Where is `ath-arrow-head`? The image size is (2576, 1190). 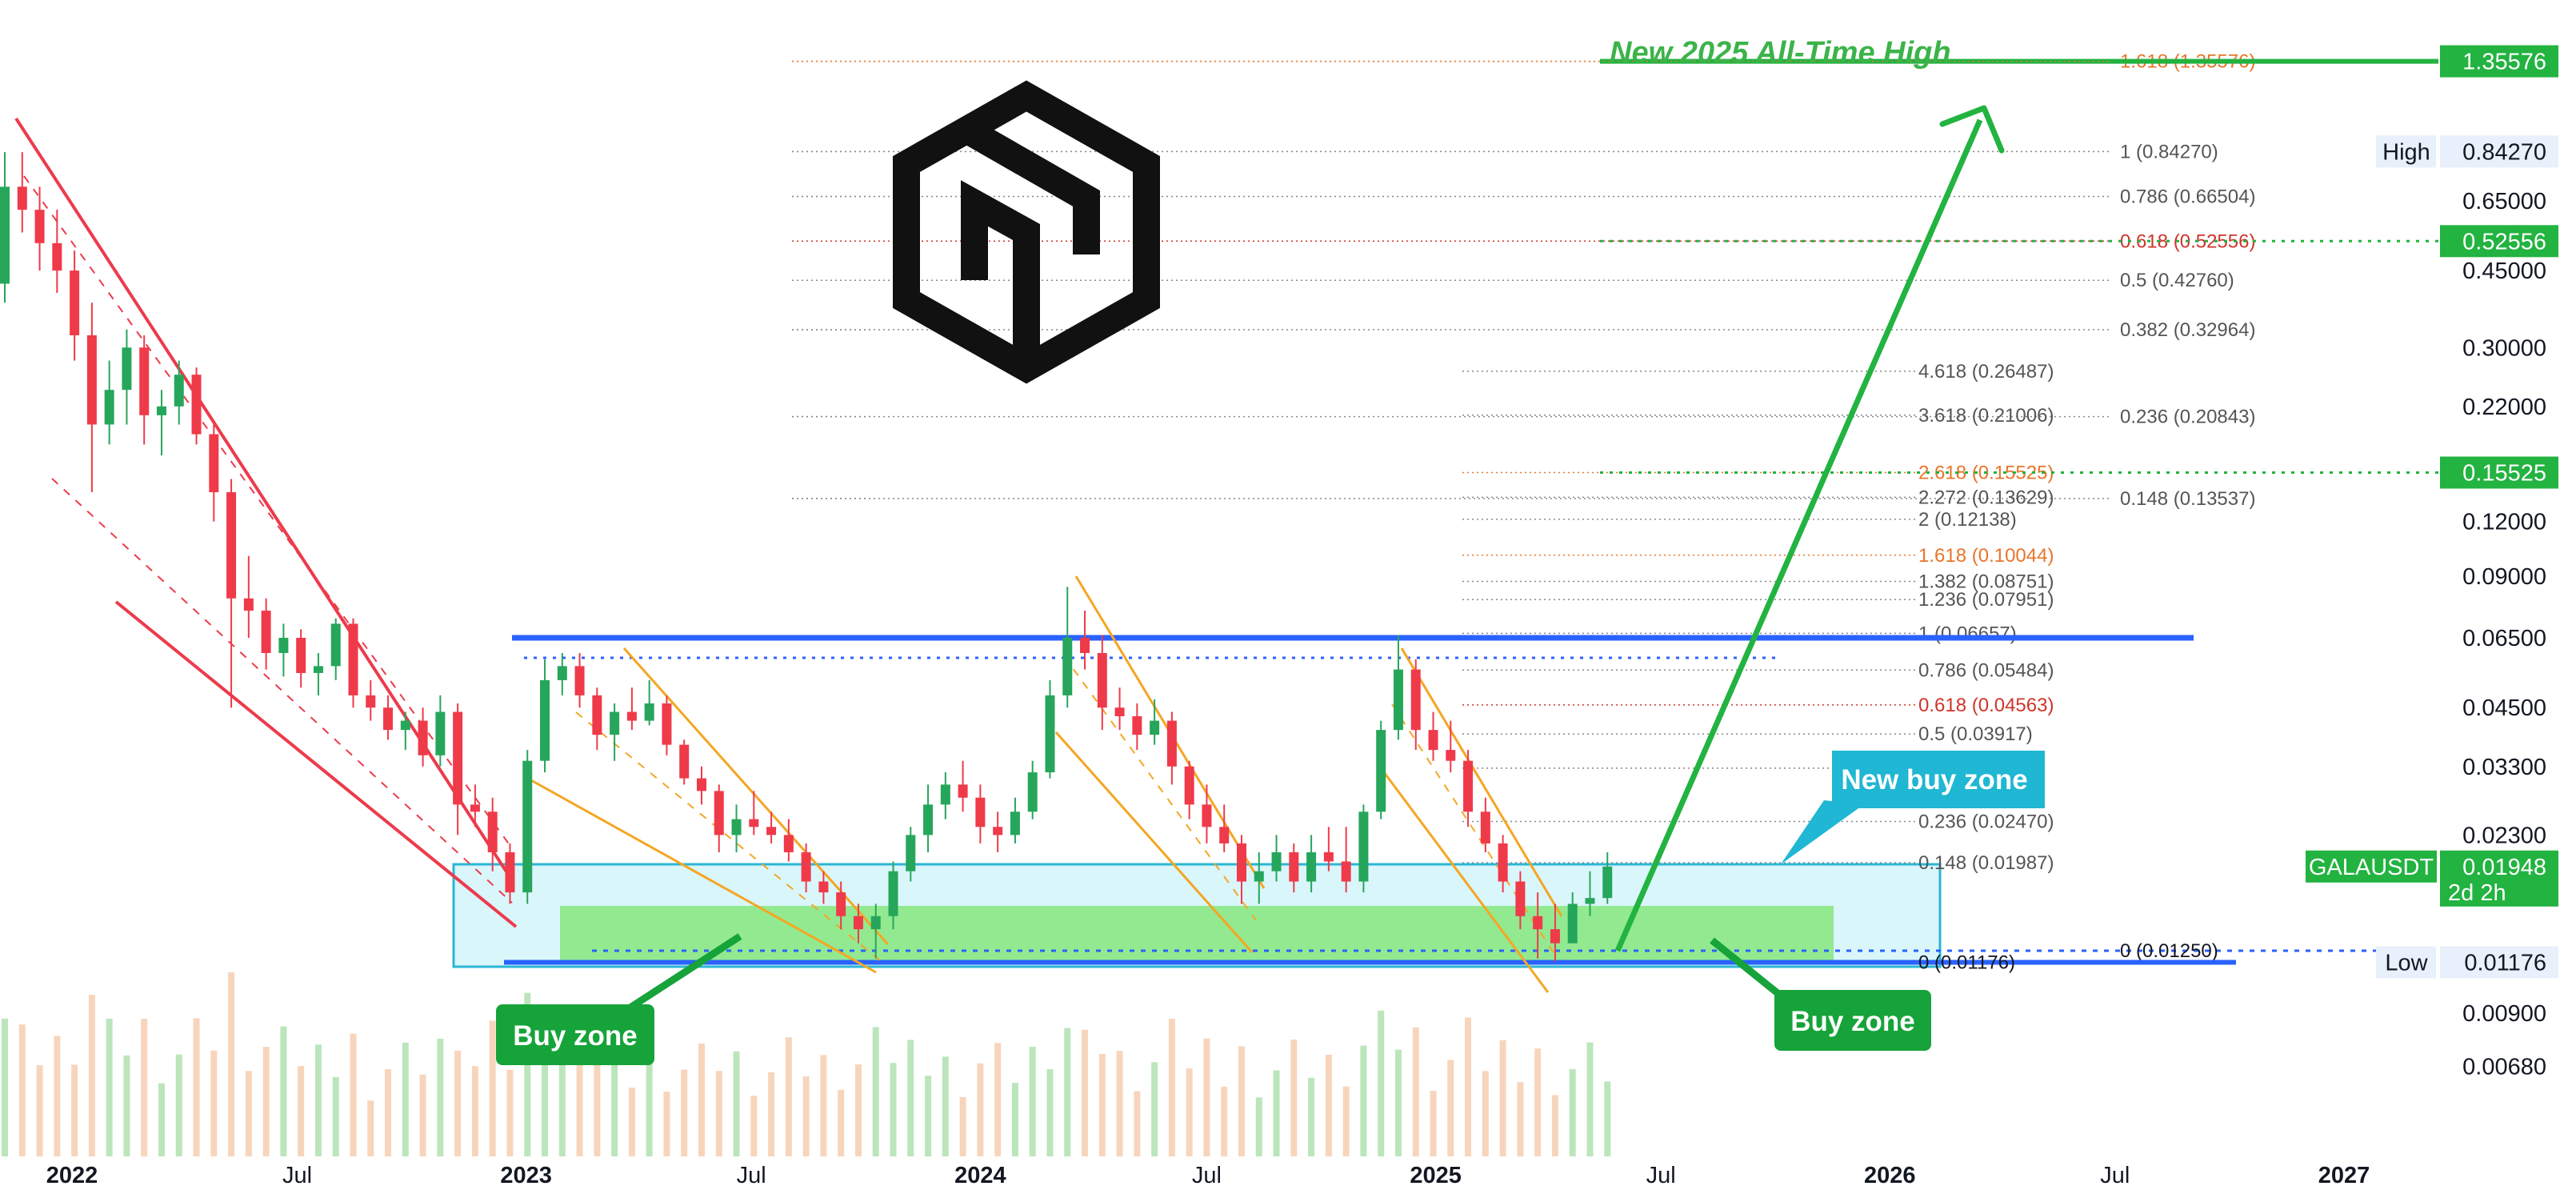 ath-arrow-head is located at coordinates (1972, 129).